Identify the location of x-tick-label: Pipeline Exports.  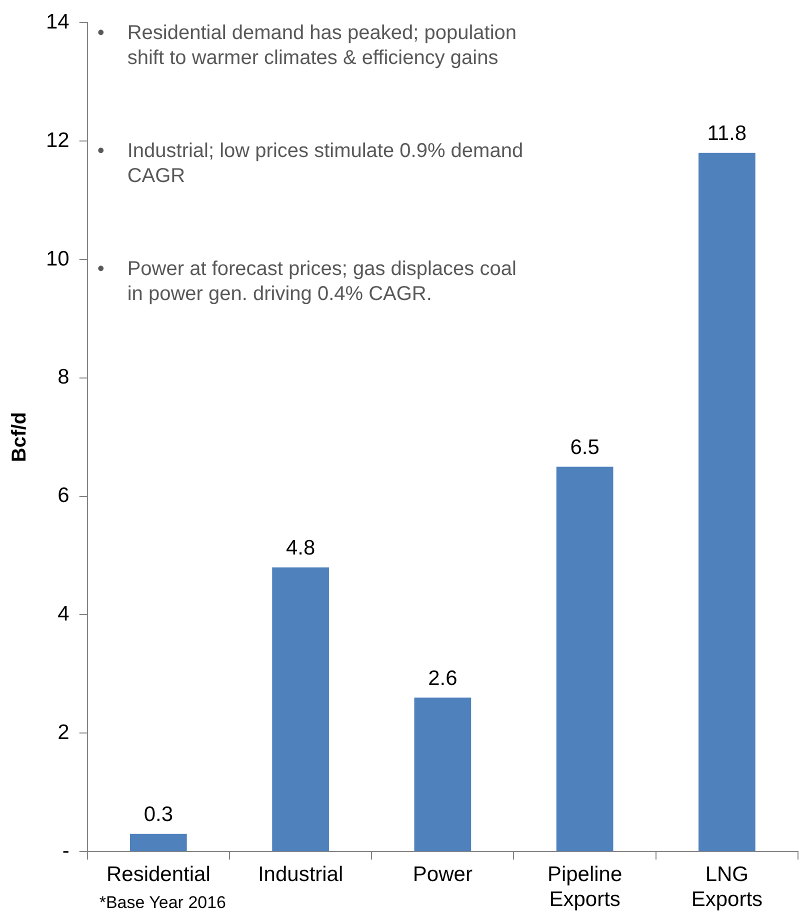
(584, 887).